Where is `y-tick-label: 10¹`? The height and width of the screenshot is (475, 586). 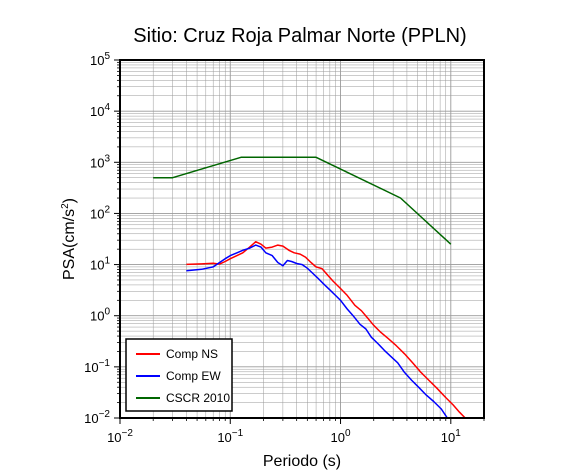
y-tick-label: 10¹ is located at coordinates (100, 264).